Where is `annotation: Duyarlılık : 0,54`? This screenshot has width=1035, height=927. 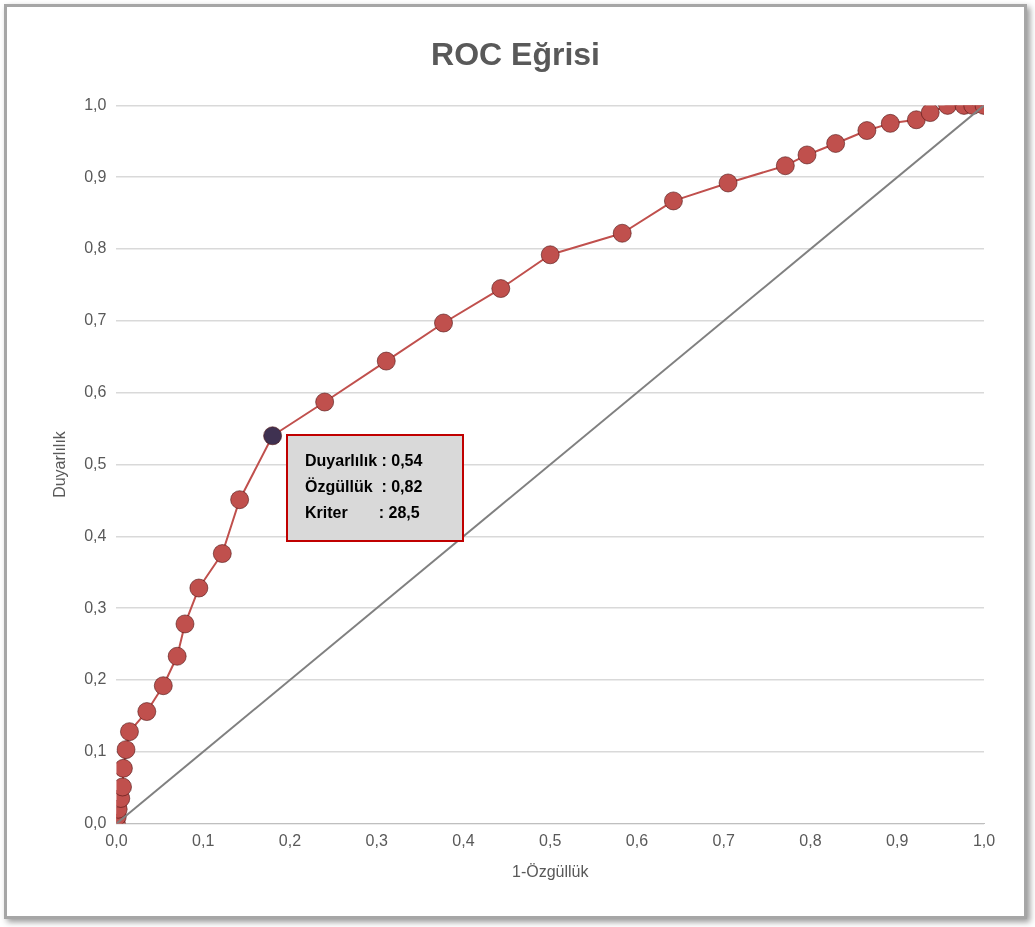
annotation: Duyarlılık : 0,54 is located at coordinates (364, 461).